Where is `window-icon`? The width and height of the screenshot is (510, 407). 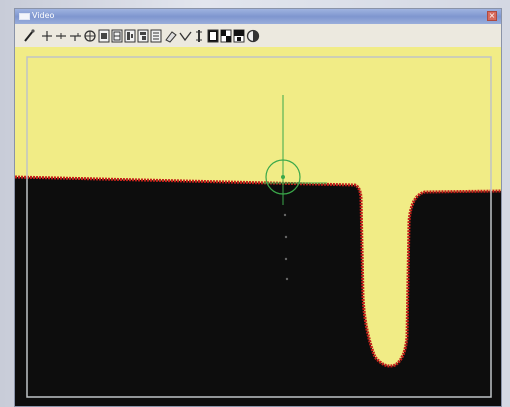 window-icon is located at coordinates (24, 16).